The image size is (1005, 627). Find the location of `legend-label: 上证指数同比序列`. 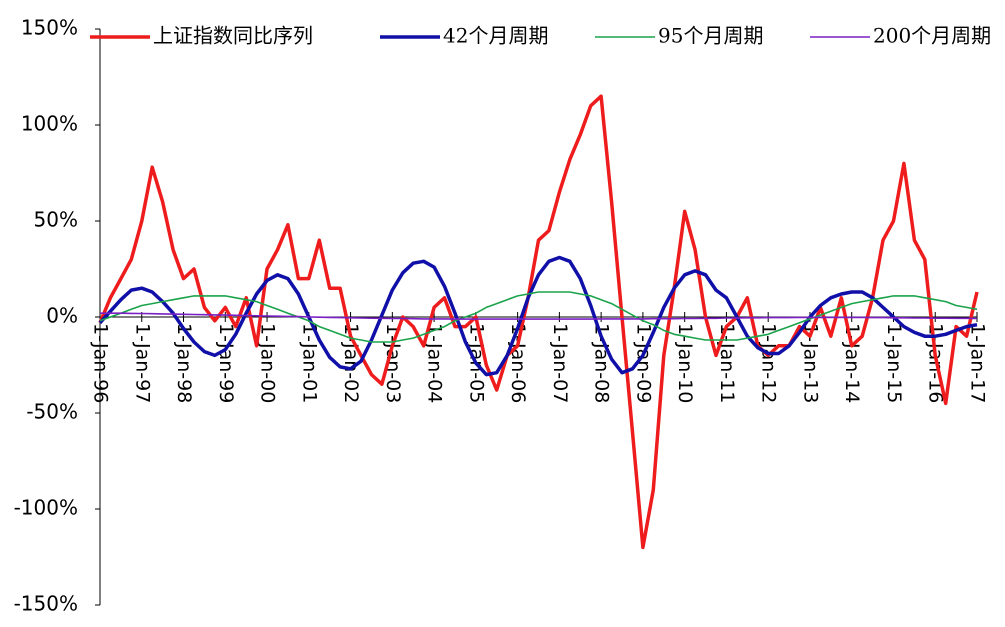

legend-label: 上证指数同比序列 is located at coordinates (233, 36).